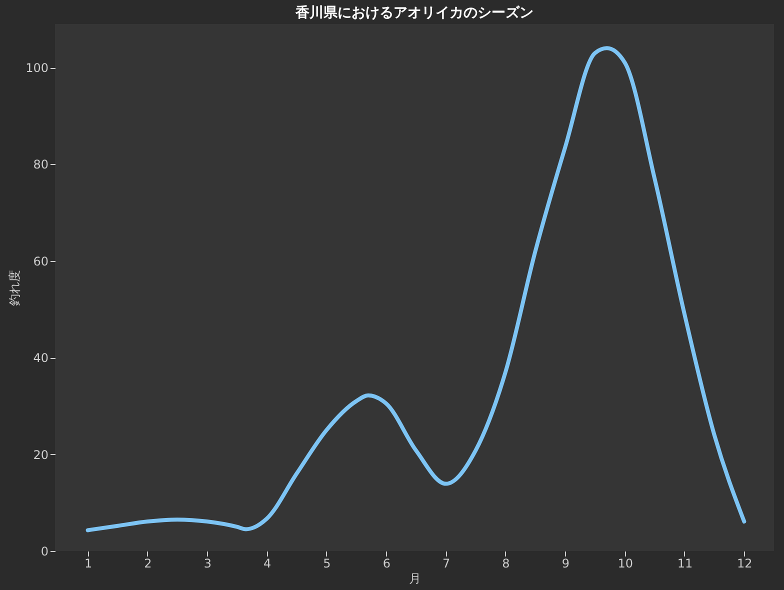 The height and width of the screenshot is (590, 784). What do you see at coordinates (40, 358) in the screenshot?
I see `y-tick-label: 40` at bounding box center [40, 358].